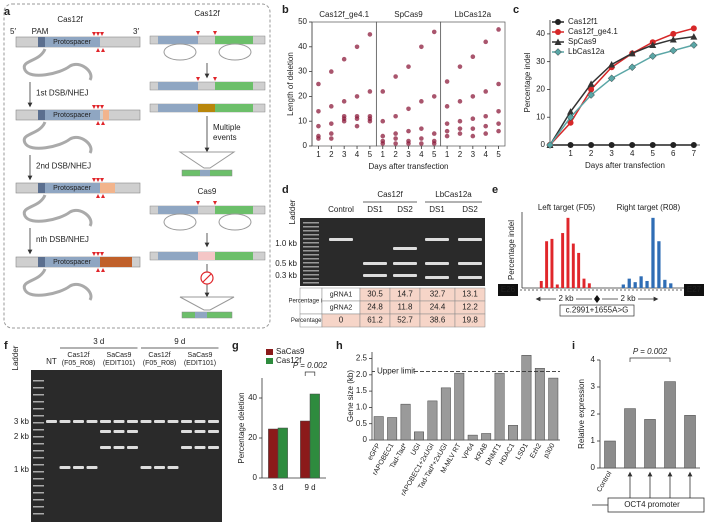 Image resolution: width=708 pixels, height=527 pixels. I want to click on exon, so click(694, 290).